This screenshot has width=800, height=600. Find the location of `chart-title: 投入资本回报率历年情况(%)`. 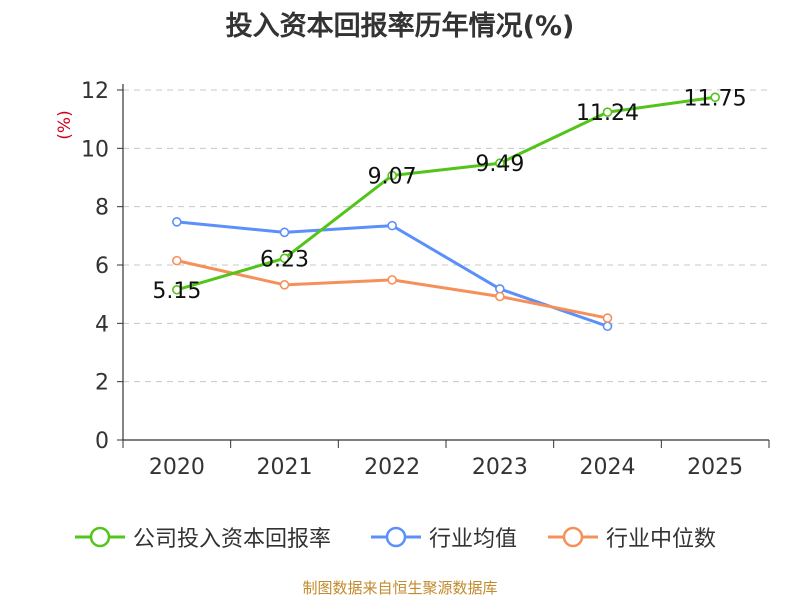

chart-title: 投入资本回报率历年情况(%) is located at coordinates (400, 26).